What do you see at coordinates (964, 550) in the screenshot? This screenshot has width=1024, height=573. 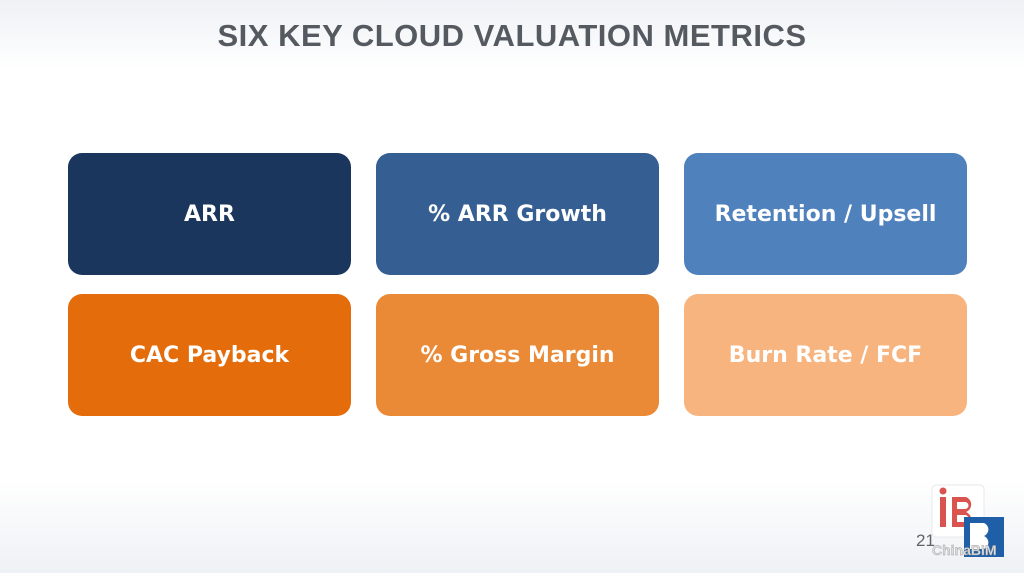 I see `svg-text: ChinaBIM` at bounding box center [964, 550].